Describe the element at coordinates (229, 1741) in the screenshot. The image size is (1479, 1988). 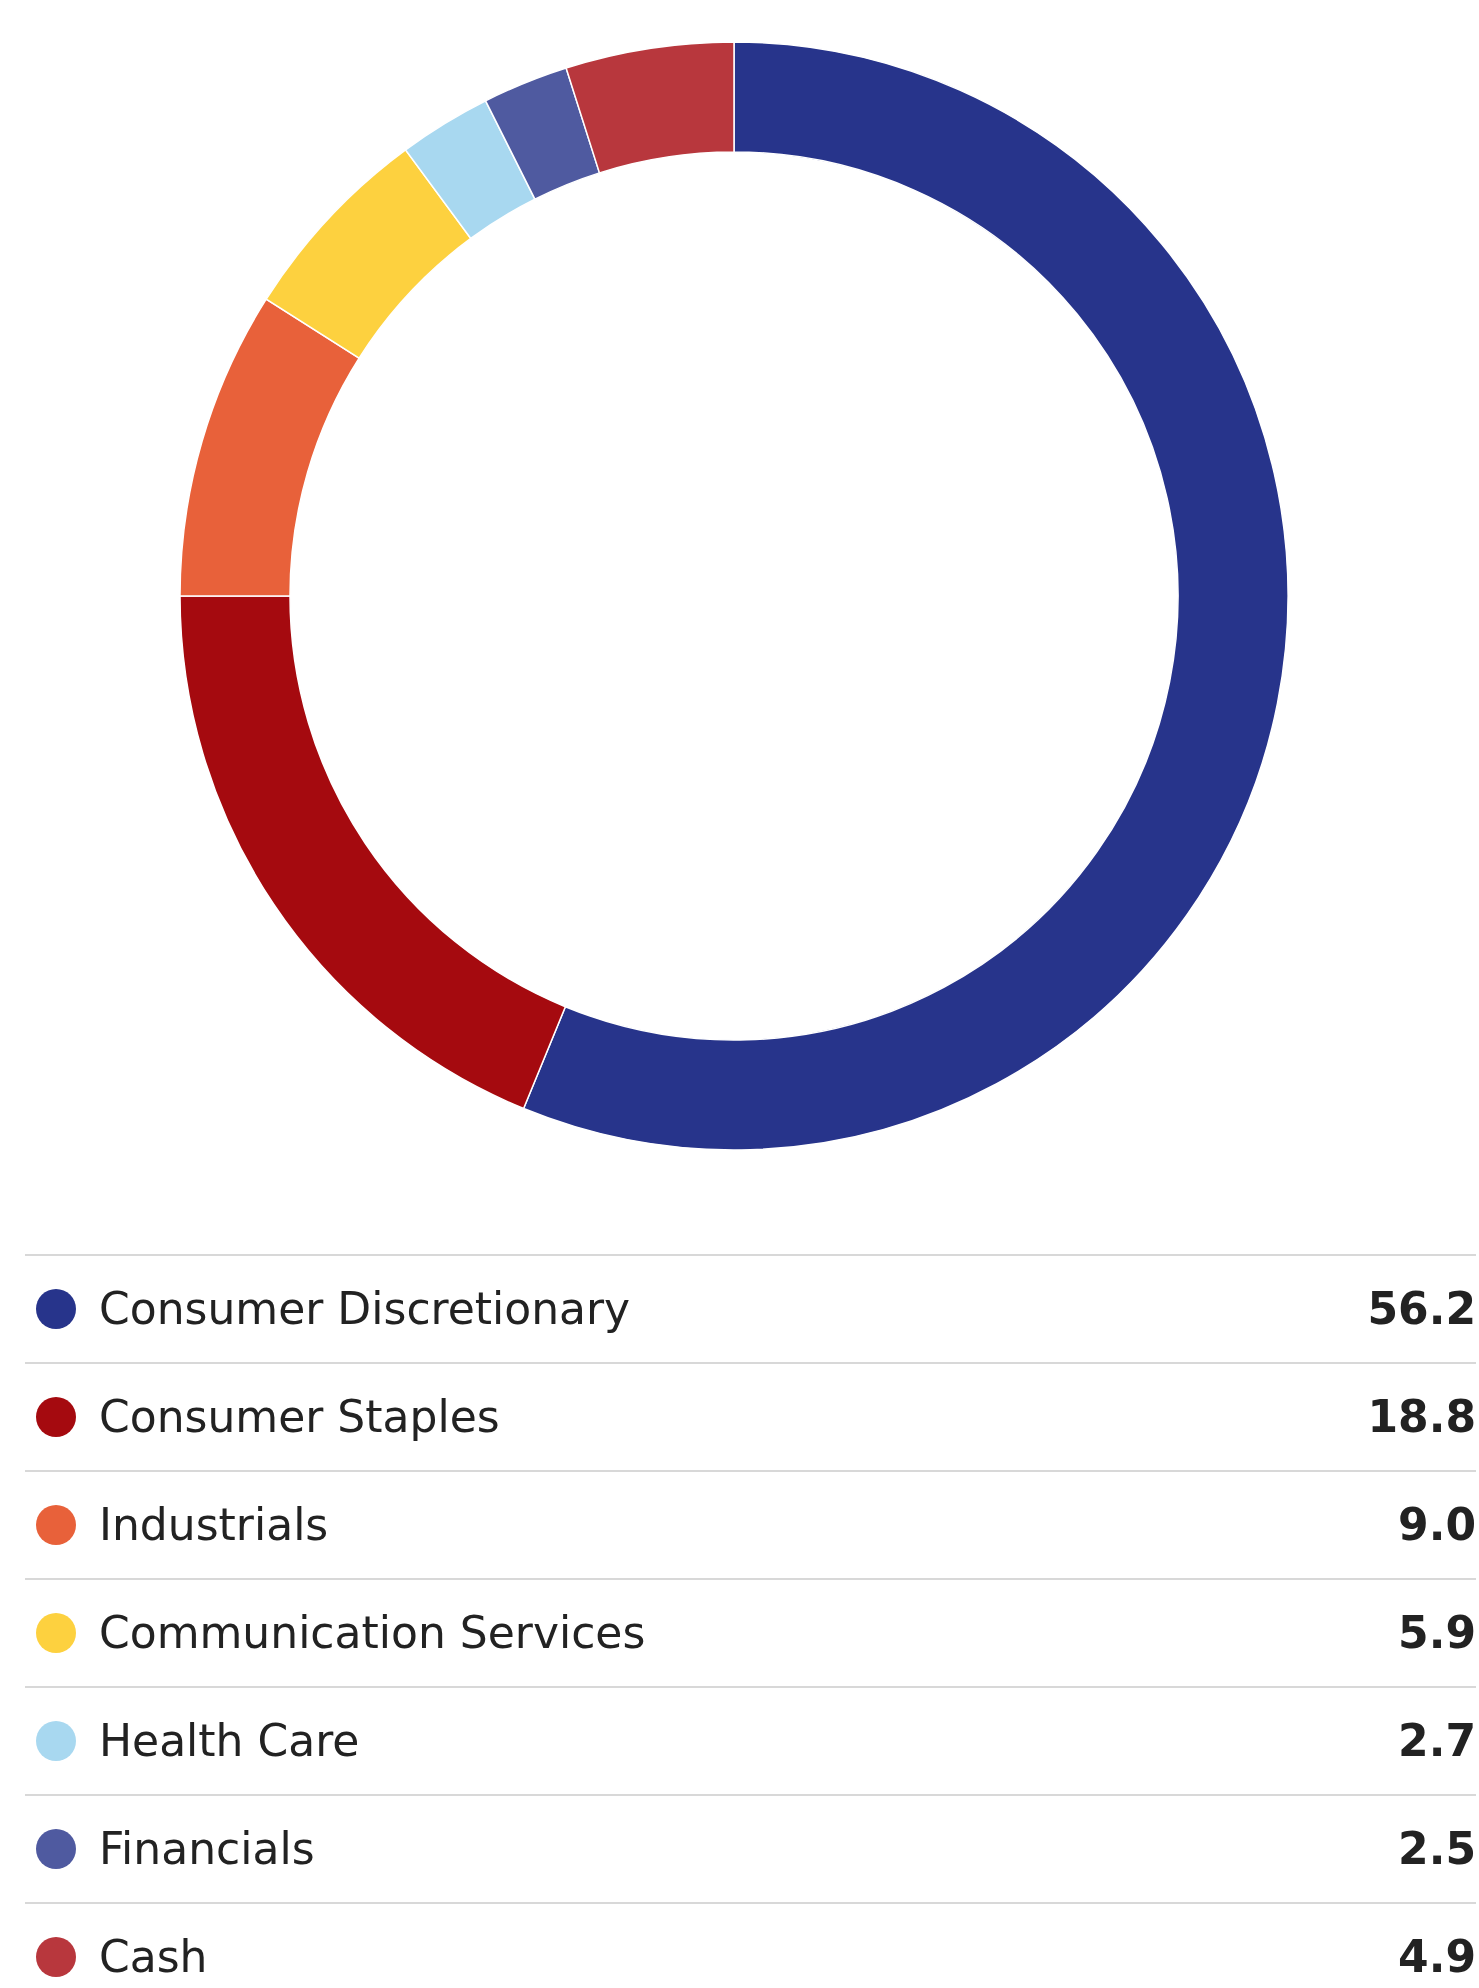
I see `legend-label: Health Care` at that location.